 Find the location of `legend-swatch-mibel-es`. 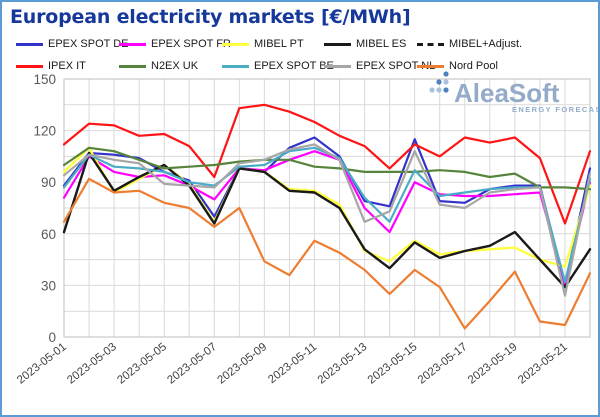

legend-swatch-mibel-es is located at coordinates (337, 44).